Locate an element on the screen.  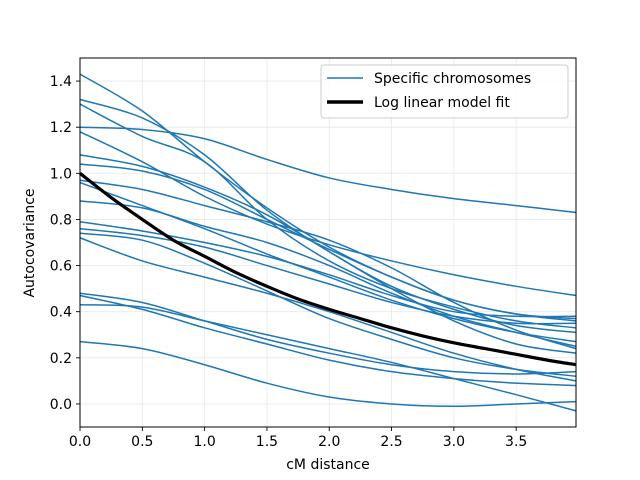
y-tick-label: 0.8 is located at coordinates (61, 220).